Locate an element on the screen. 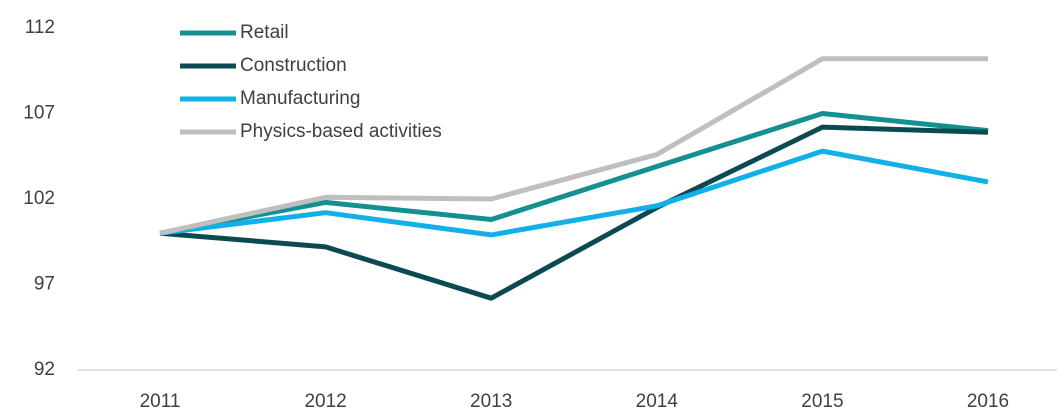  y-tick-label: 102 is located at coordinates (39, 198).